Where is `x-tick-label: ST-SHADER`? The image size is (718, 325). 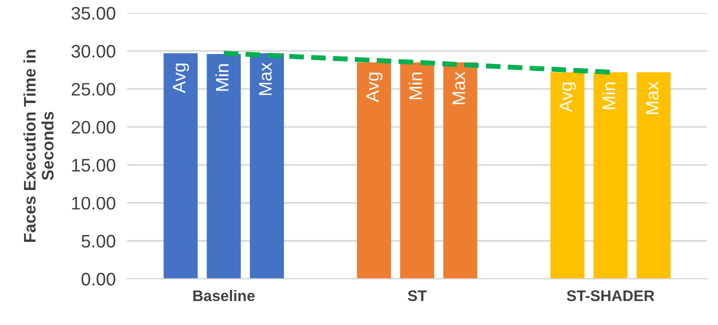
x-tick-label: ST-SHADER is located at coordinates (610, 296).